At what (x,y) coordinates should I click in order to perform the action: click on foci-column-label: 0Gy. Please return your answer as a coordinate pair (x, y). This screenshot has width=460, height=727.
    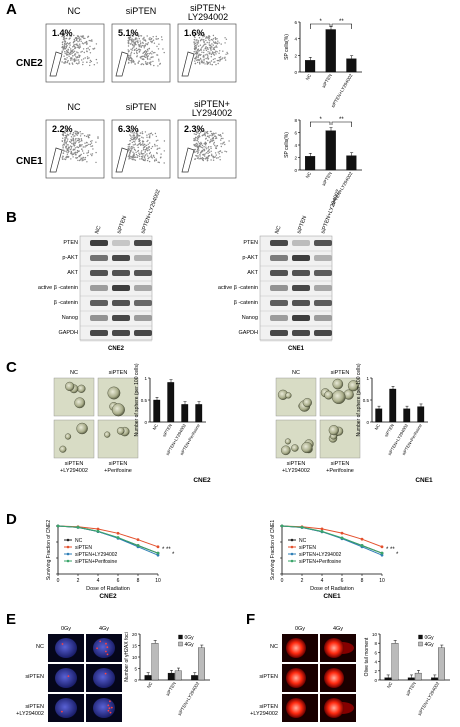
    Looking at the image, I should click on (66, 629).